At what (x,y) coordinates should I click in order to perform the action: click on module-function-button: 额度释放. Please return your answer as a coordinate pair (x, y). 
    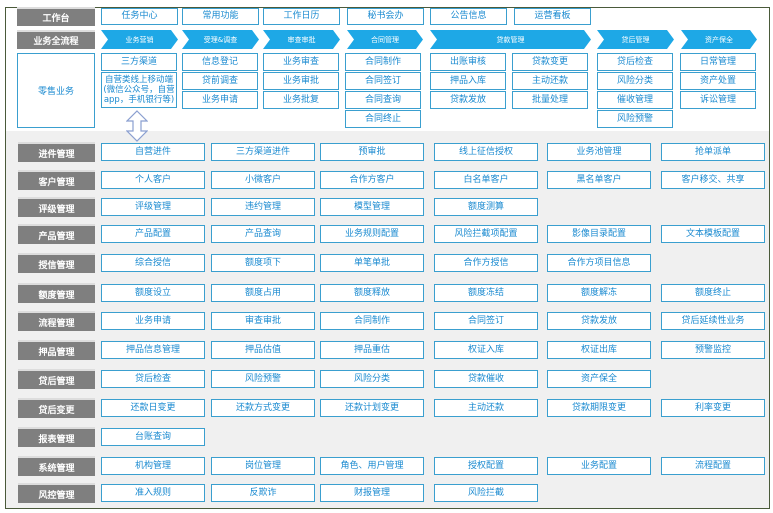
    Looking at the image, I should click on (372, 293).